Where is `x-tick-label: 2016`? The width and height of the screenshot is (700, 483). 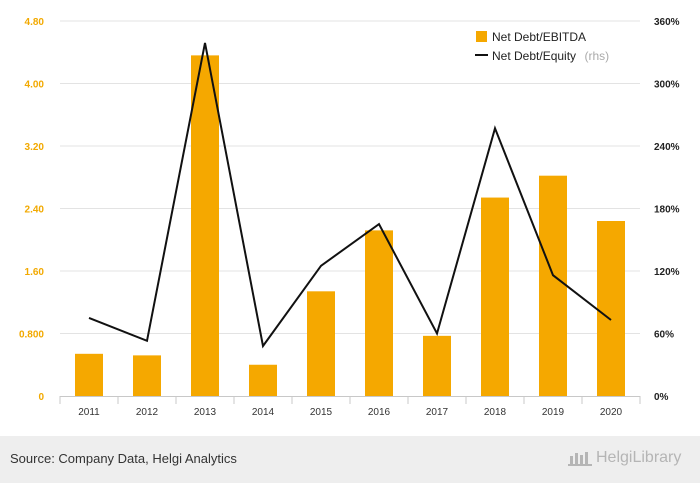 x-tick-label: 2016 is located at coordinates (379, 412).